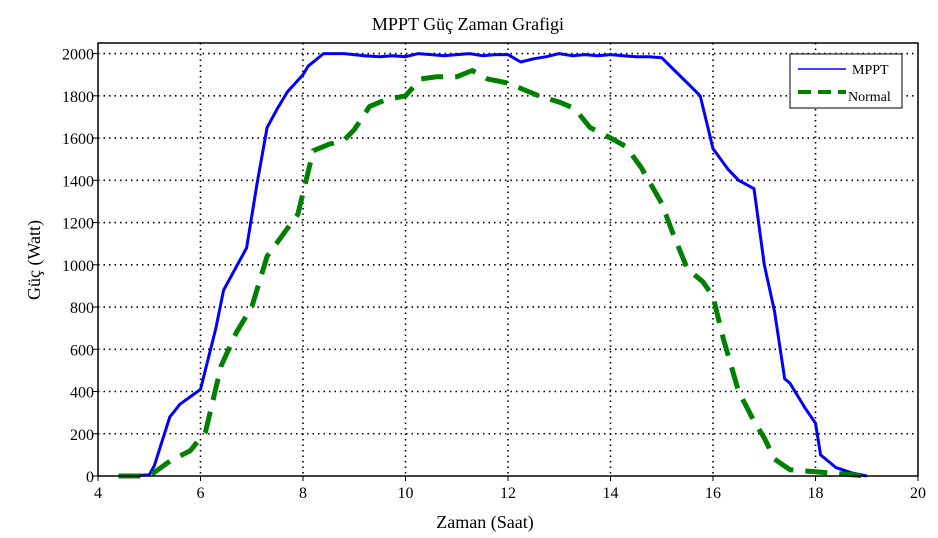 The width and height of the screenshot is (938, 538). Describe the element at coordinates (918, 493) in the screenshot. I see `x-tick-label: 20` at that location.